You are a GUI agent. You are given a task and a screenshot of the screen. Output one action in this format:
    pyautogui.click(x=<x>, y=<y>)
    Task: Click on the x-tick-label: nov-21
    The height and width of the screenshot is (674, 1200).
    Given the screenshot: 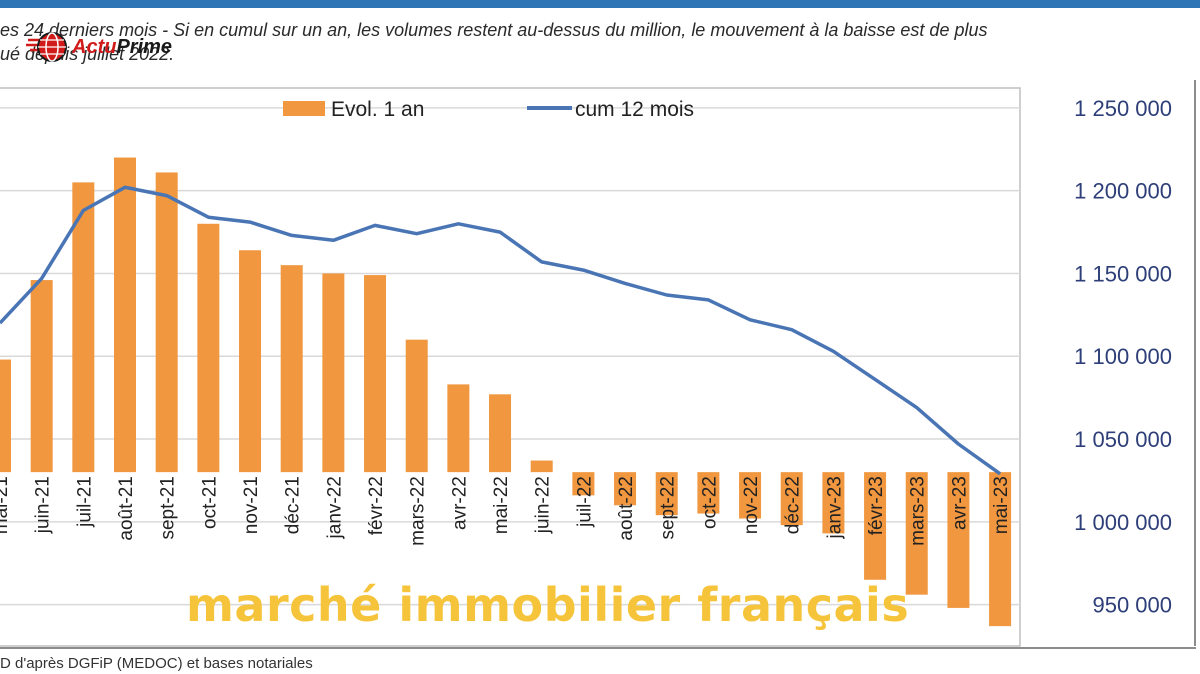 What is the action you would take?
    pyautogui.click(x=251, y=505)
    